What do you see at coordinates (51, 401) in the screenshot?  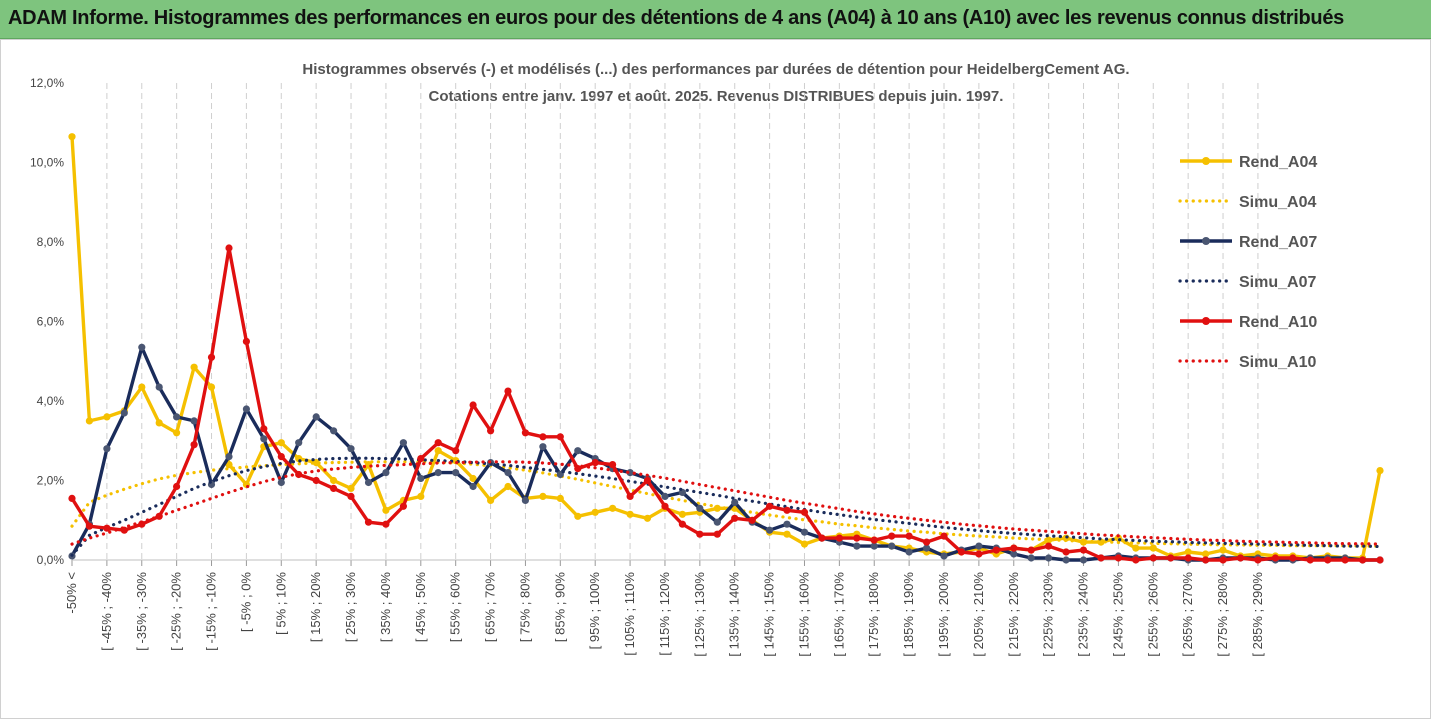 I see `y-tick-label: 4,0%` at bounding box center [51, 401].